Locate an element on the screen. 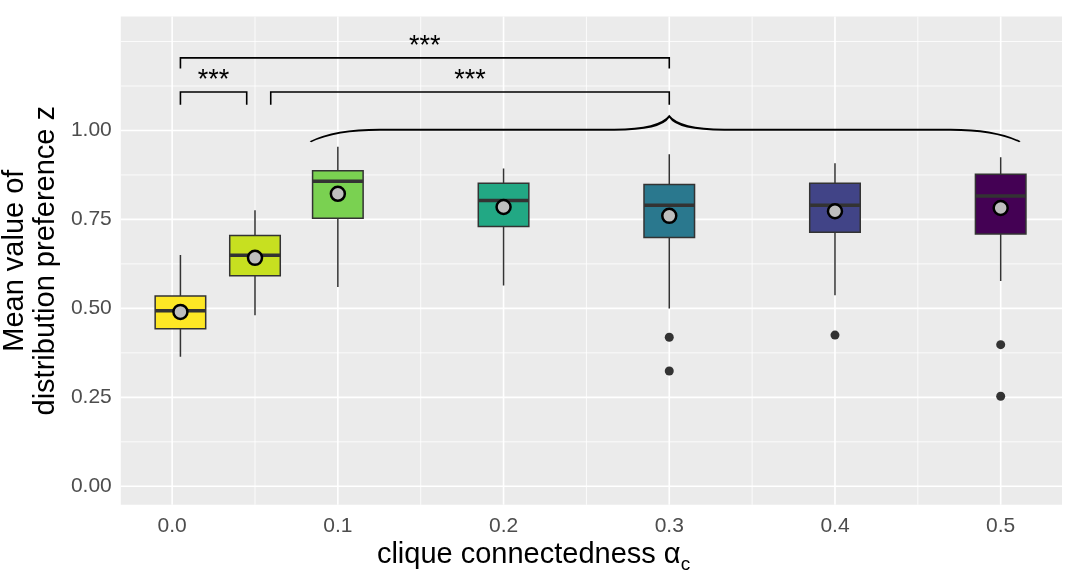  y-tick-label: 1.00 is located at coordinates (91, 129).